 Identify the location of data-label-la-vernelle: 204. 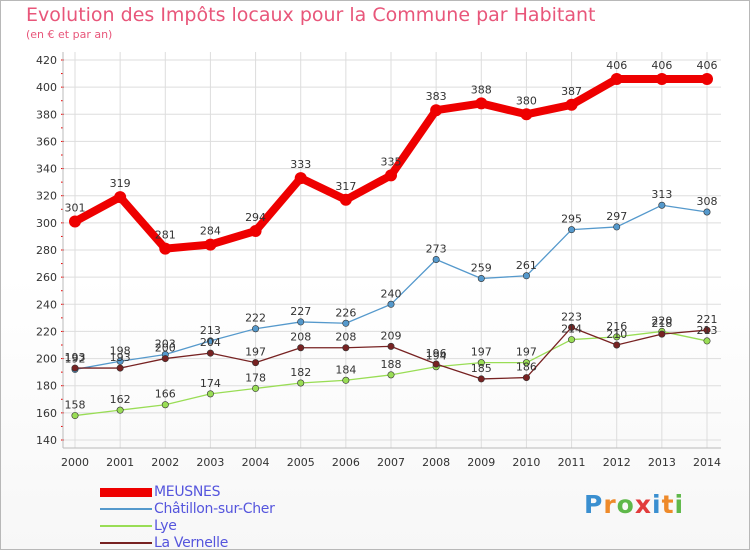
(210, 342).